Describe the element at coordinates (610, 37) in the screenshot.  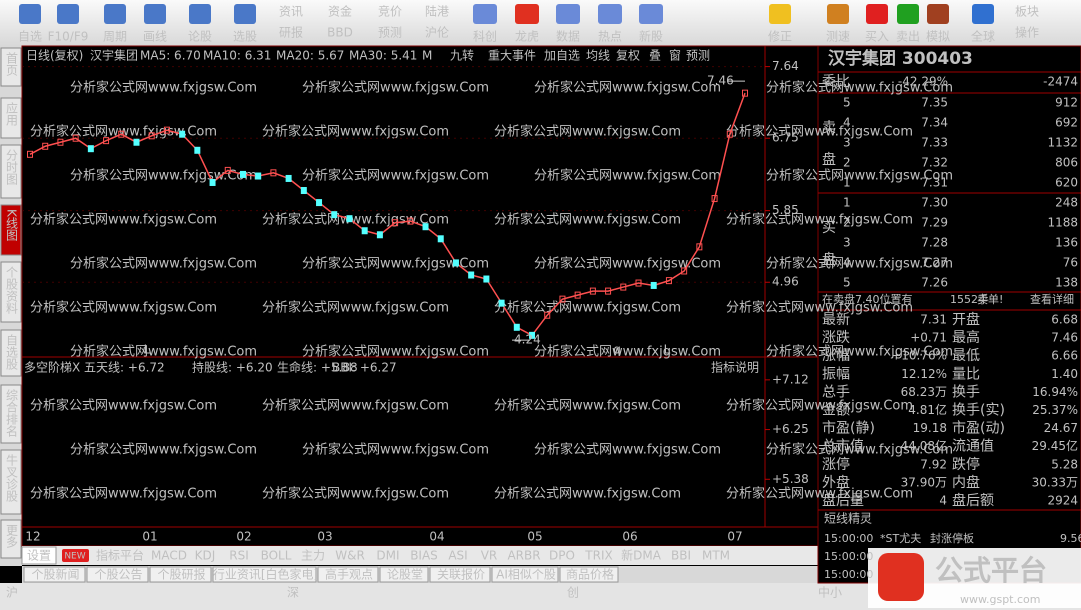
I see `tool-button: 热点` at that location.